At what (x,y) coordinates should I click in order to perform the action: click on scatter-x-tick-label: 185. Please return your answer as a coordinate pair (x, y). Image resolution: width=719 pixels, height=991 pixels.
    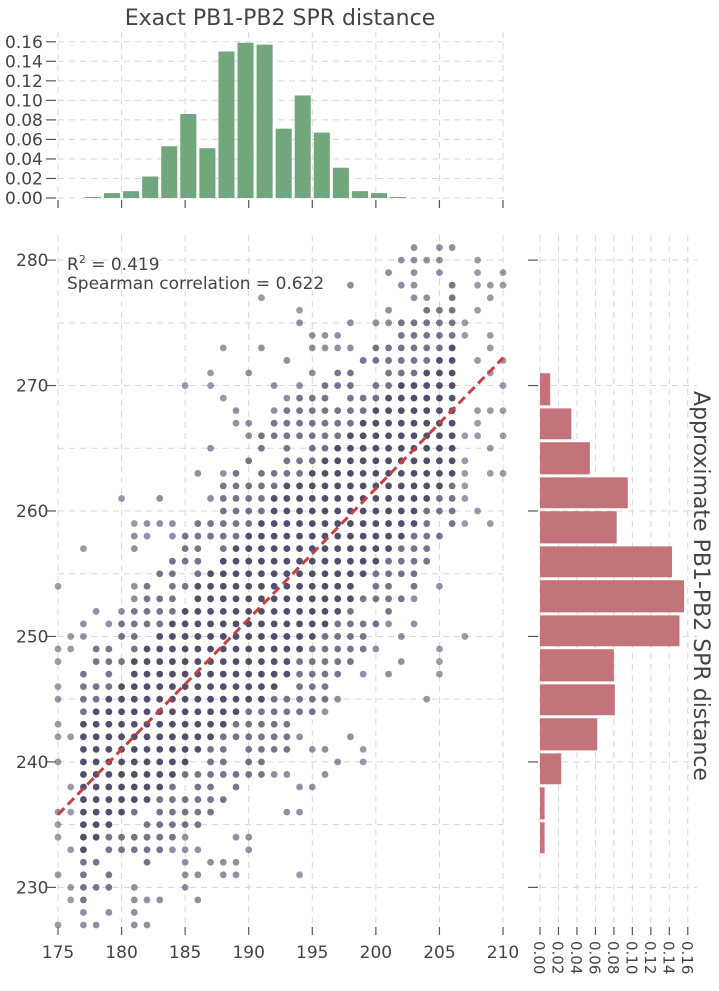
    Looking at the image, I should click on (185, 953).